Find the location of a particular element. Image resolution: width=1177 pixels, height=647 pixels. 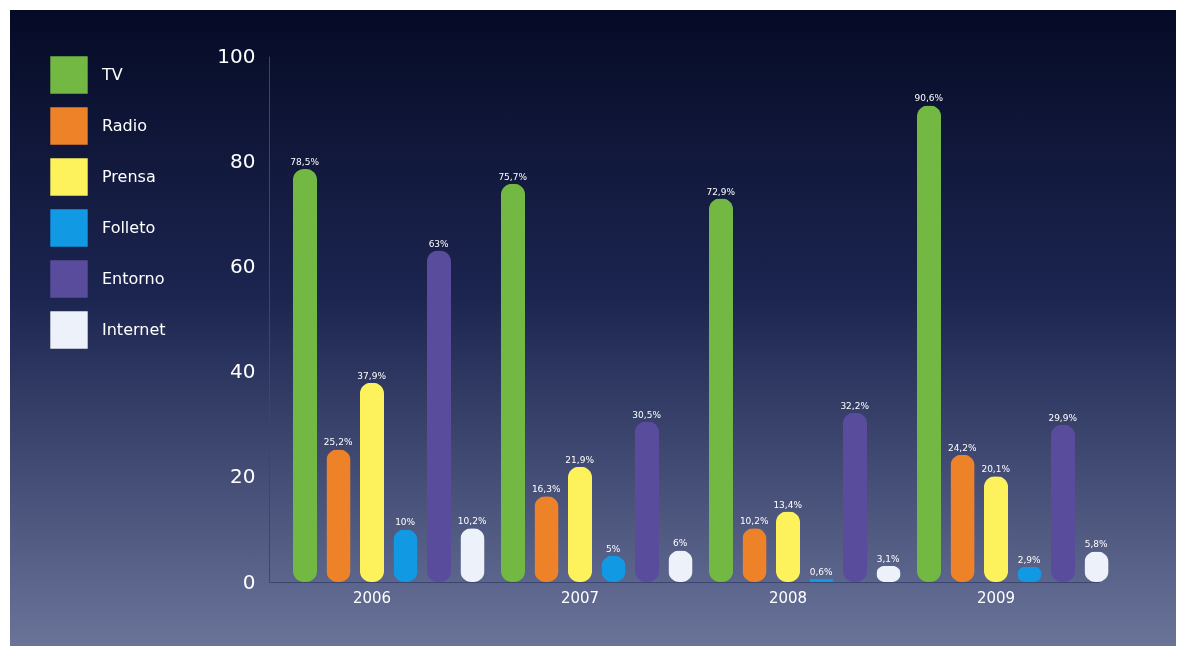

y-tick-label: 80 is located at coordinates (243, 160).